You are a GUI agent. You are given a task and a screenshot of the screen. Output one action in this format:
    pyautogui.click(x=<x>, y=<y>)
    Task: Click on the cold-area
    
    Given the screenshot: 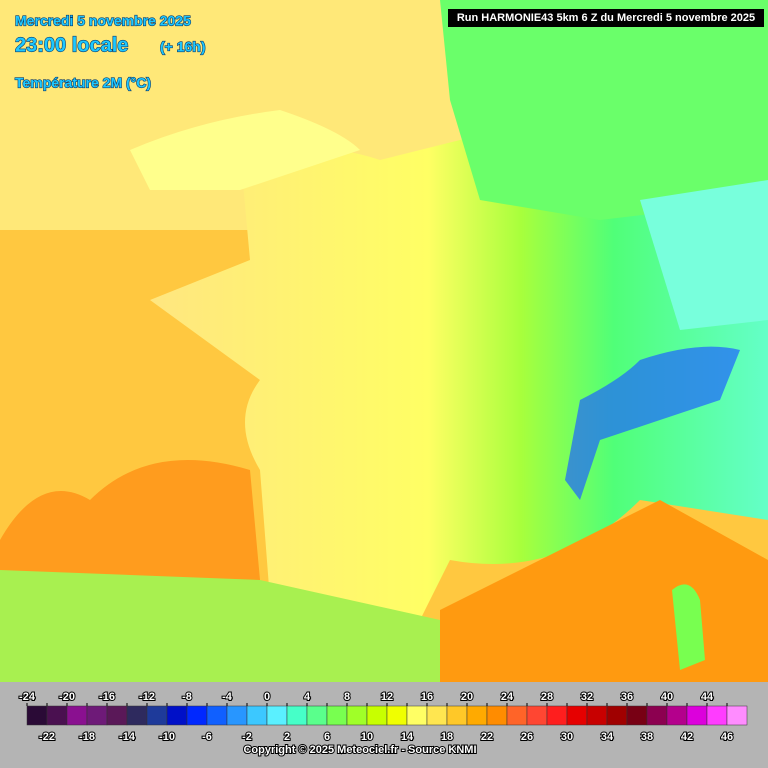 What is the action you would take?
    pyautogui.click(x=704, y=255)
    